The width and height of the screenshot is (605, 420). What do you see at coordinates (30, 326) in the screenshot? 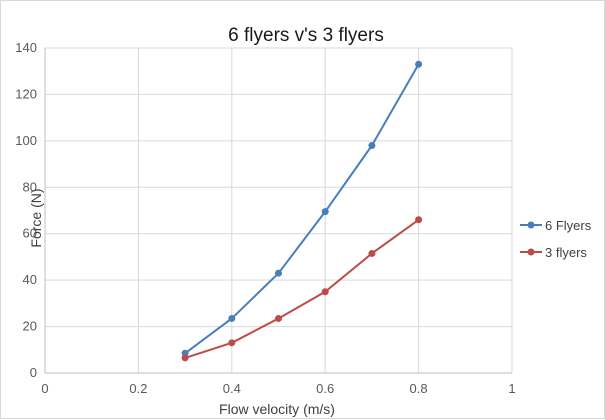
I see `y-tick-label: 20` at bounding box center [30, 326].